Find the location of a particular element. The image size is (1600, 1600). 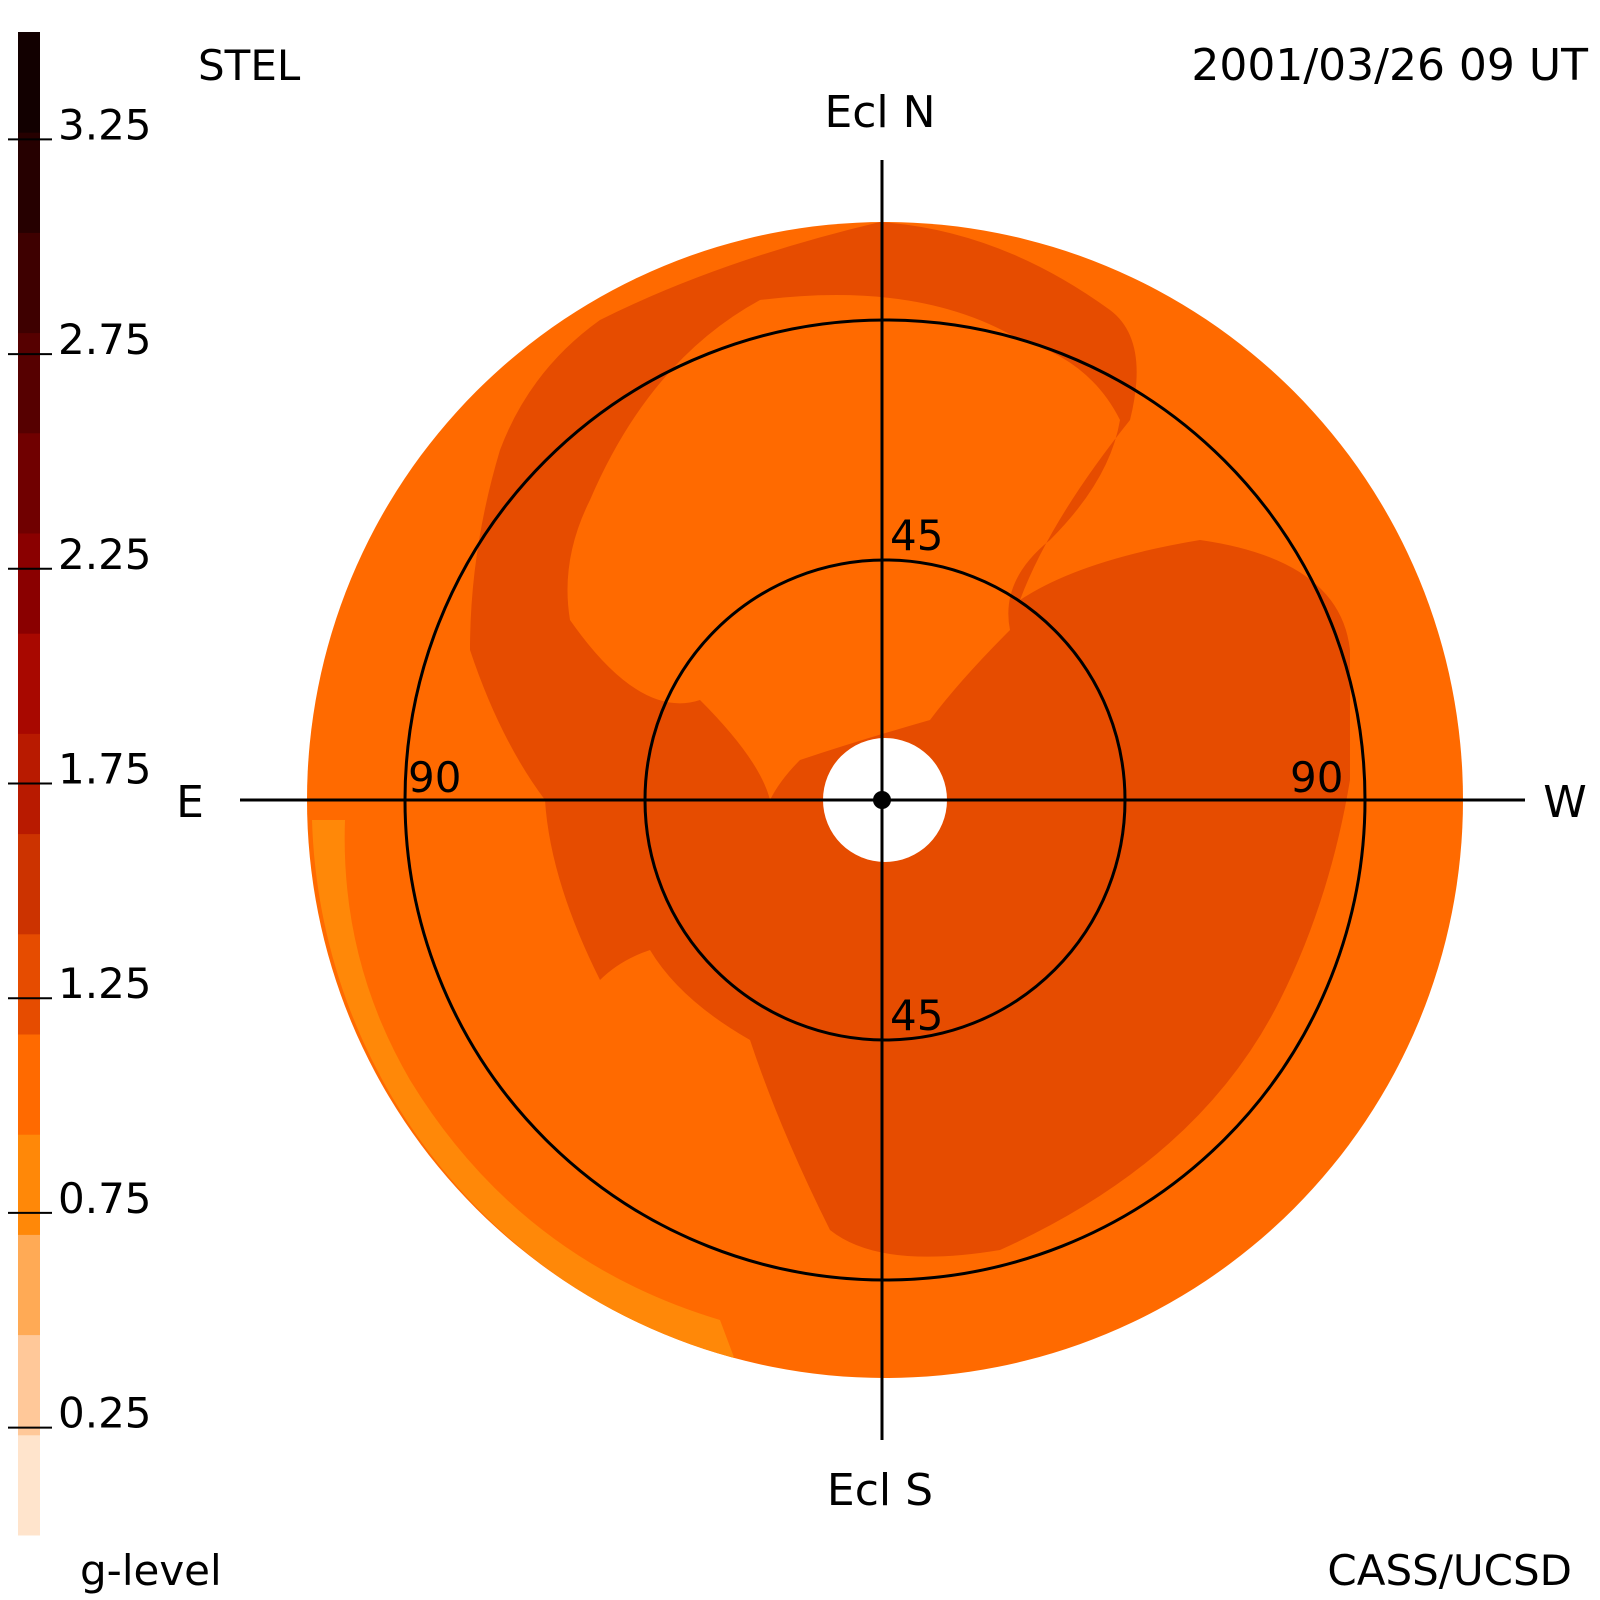

ring-90-label-west: 90 is located at coordinates (1316, 777).